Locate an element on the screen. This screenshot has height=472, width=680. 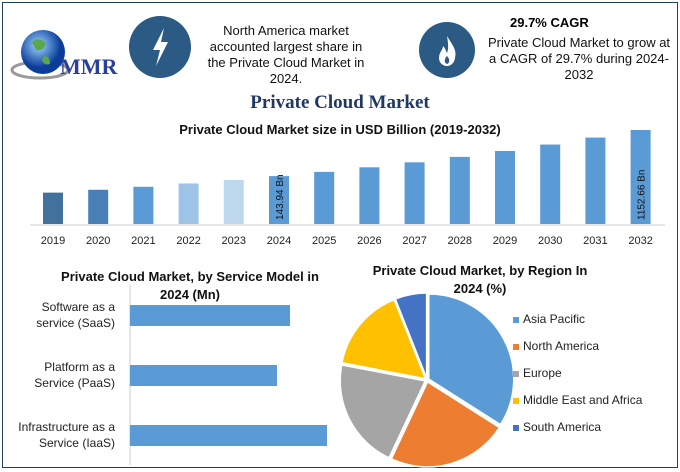
legend-label-0: Asia Pacific is located at coordinates (554, 319).